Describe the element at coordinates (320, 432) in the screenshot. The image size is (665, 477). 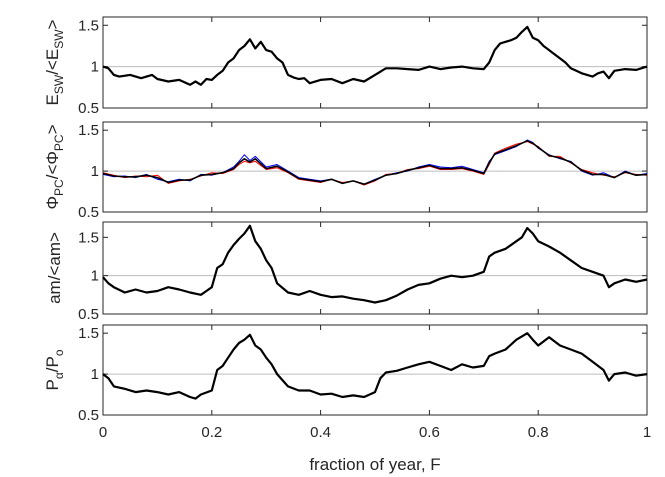
I see `x-tick-label: 0.4` at that location.